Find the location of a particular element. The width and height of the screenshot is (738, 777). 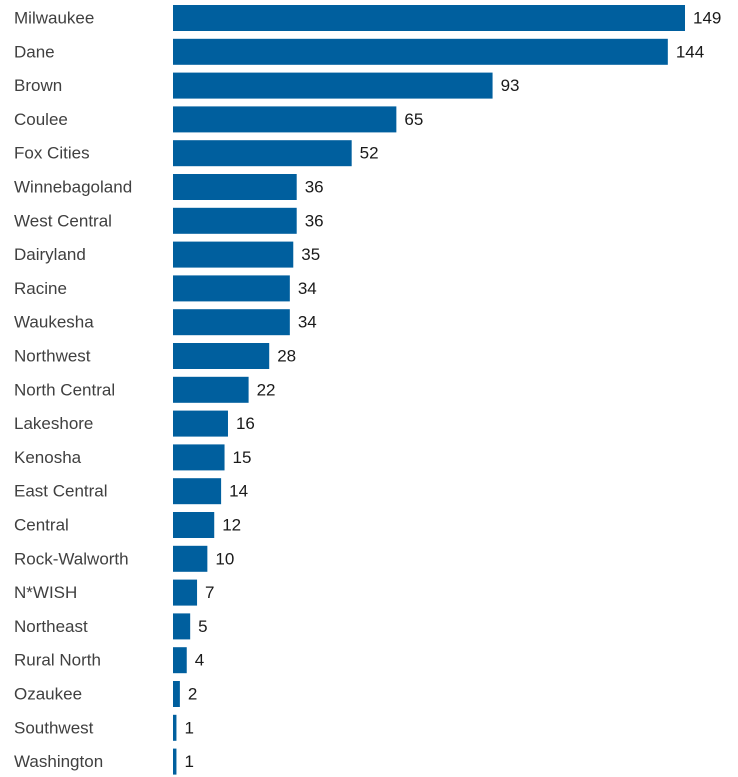

category-label-18: Northeast is located at coordinates (51, 626).